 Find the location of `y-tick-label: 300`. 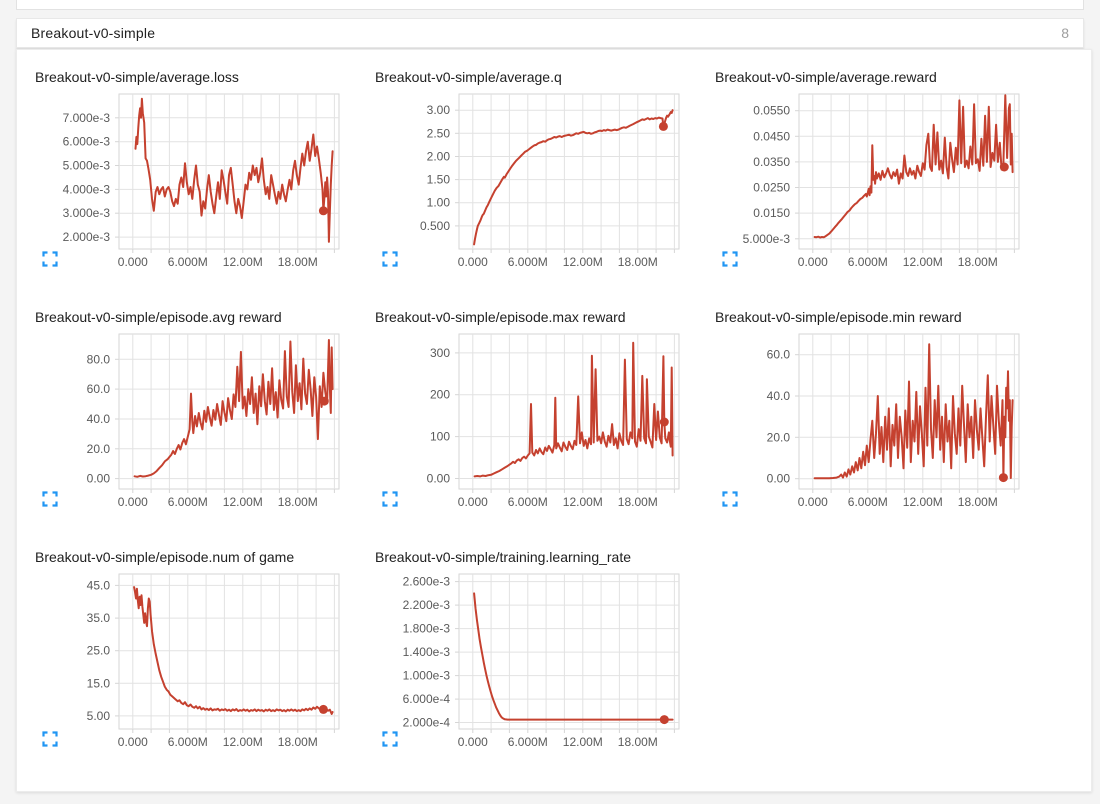

y-tick-label: 300 is located at coordinates (440, 353).